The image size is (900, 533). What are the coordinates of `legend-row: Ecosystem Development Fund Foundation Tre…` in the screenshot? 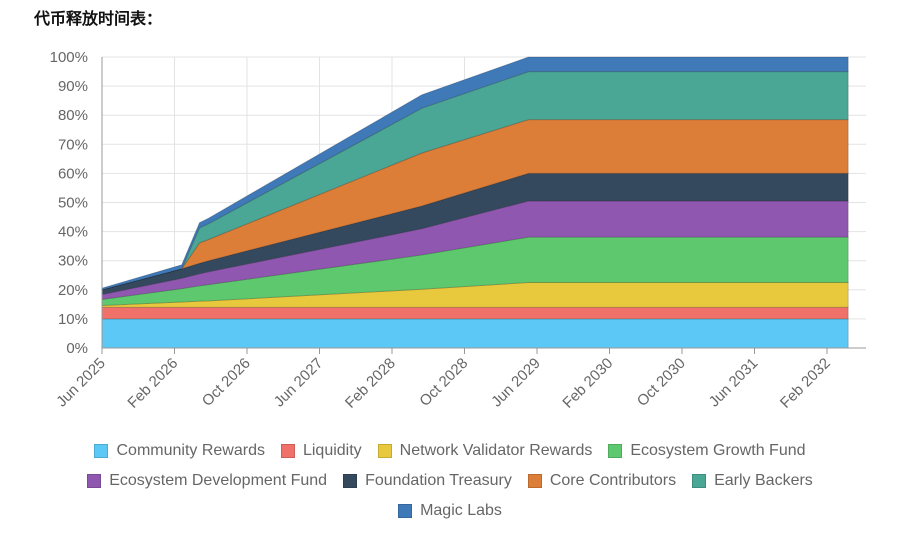 It's located at (450, 481).